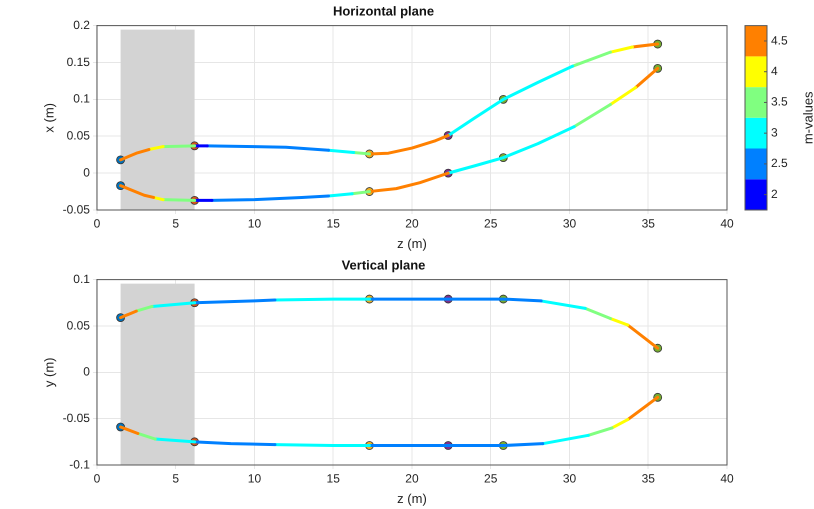 This screenshot has height=509, width=814. I want to click on color-bar-label: 3.5, so click(779, 101).